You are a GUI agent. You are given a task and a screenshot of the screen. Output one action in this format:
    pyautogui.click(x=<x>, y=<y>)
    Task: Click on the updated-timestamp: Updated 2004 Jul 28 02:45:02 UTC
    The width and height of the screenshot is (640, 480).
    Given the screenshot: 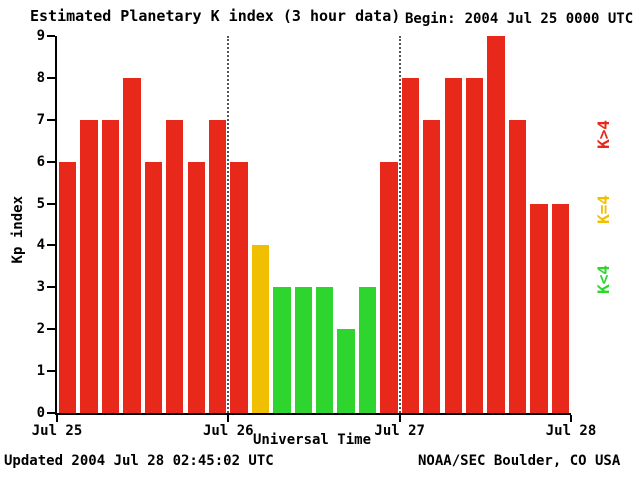 What is the action you would take?
    pyautogui.click(x=139, y=461)
    